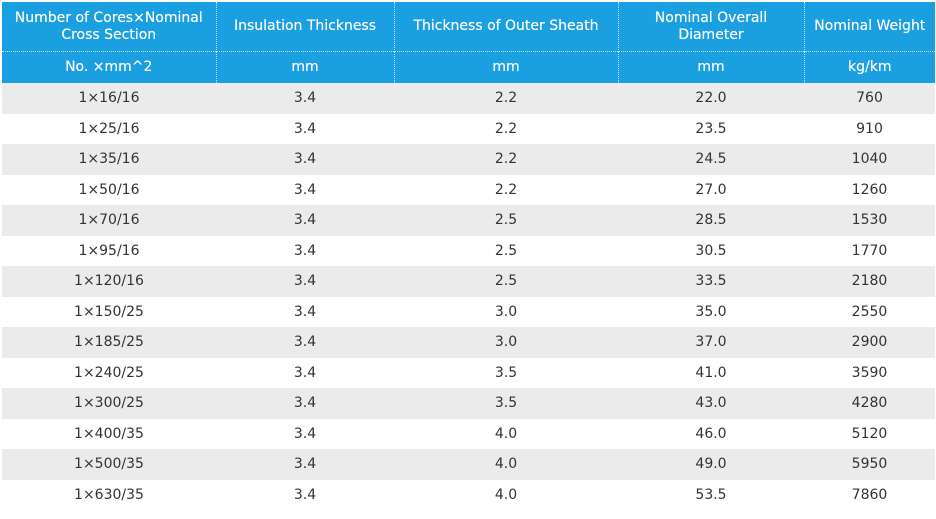 The height and width of the screenshot is (519, 936). I want to click on table-row: 1×70/16 3.4 2.5 28.5 1530, so click(468, 220).